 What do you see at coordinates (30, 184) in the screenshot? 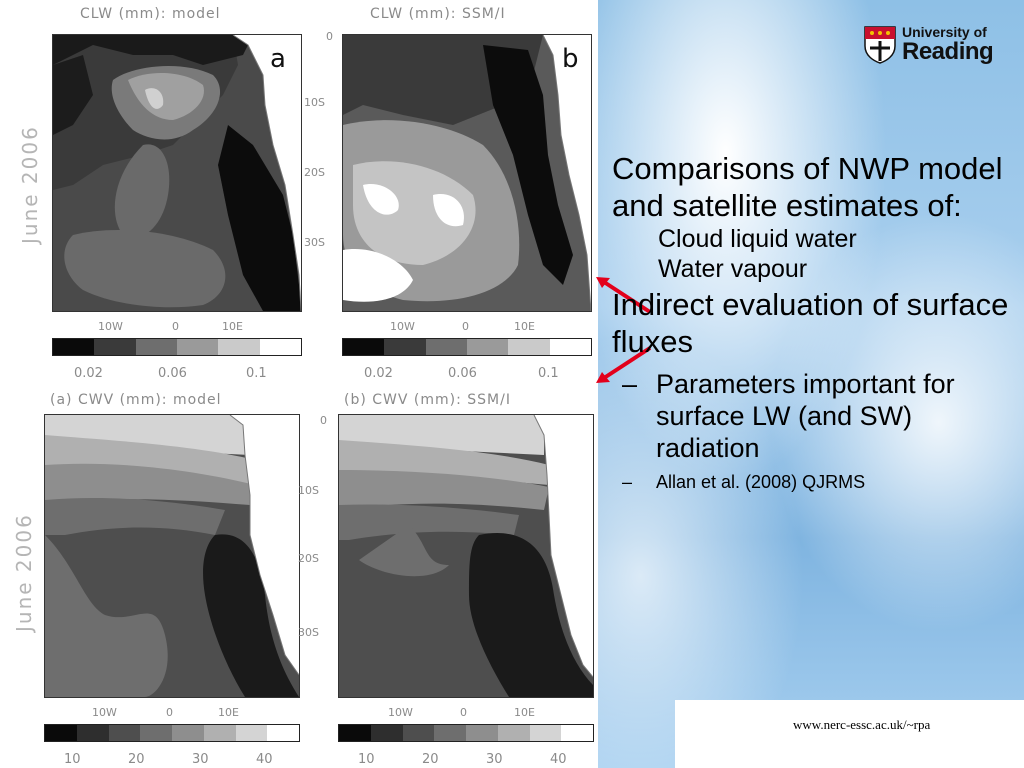
I see `side-label-top: June 2006` at bounding box center [30, 184].